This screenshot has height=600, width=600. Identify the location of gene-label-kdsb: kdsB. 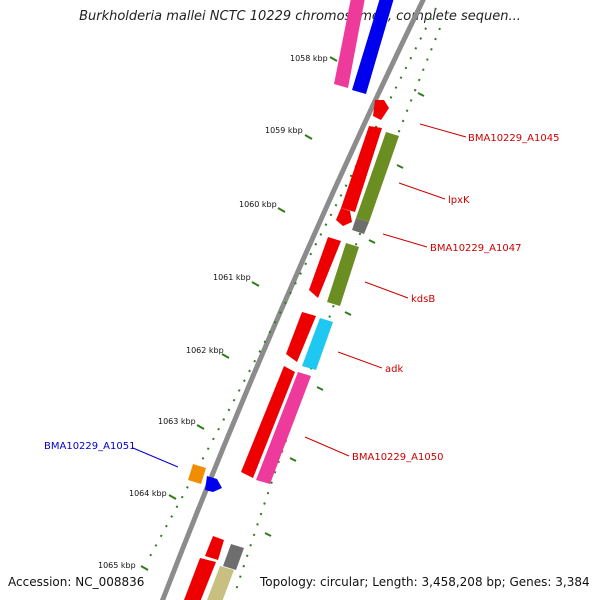
(423, 299).